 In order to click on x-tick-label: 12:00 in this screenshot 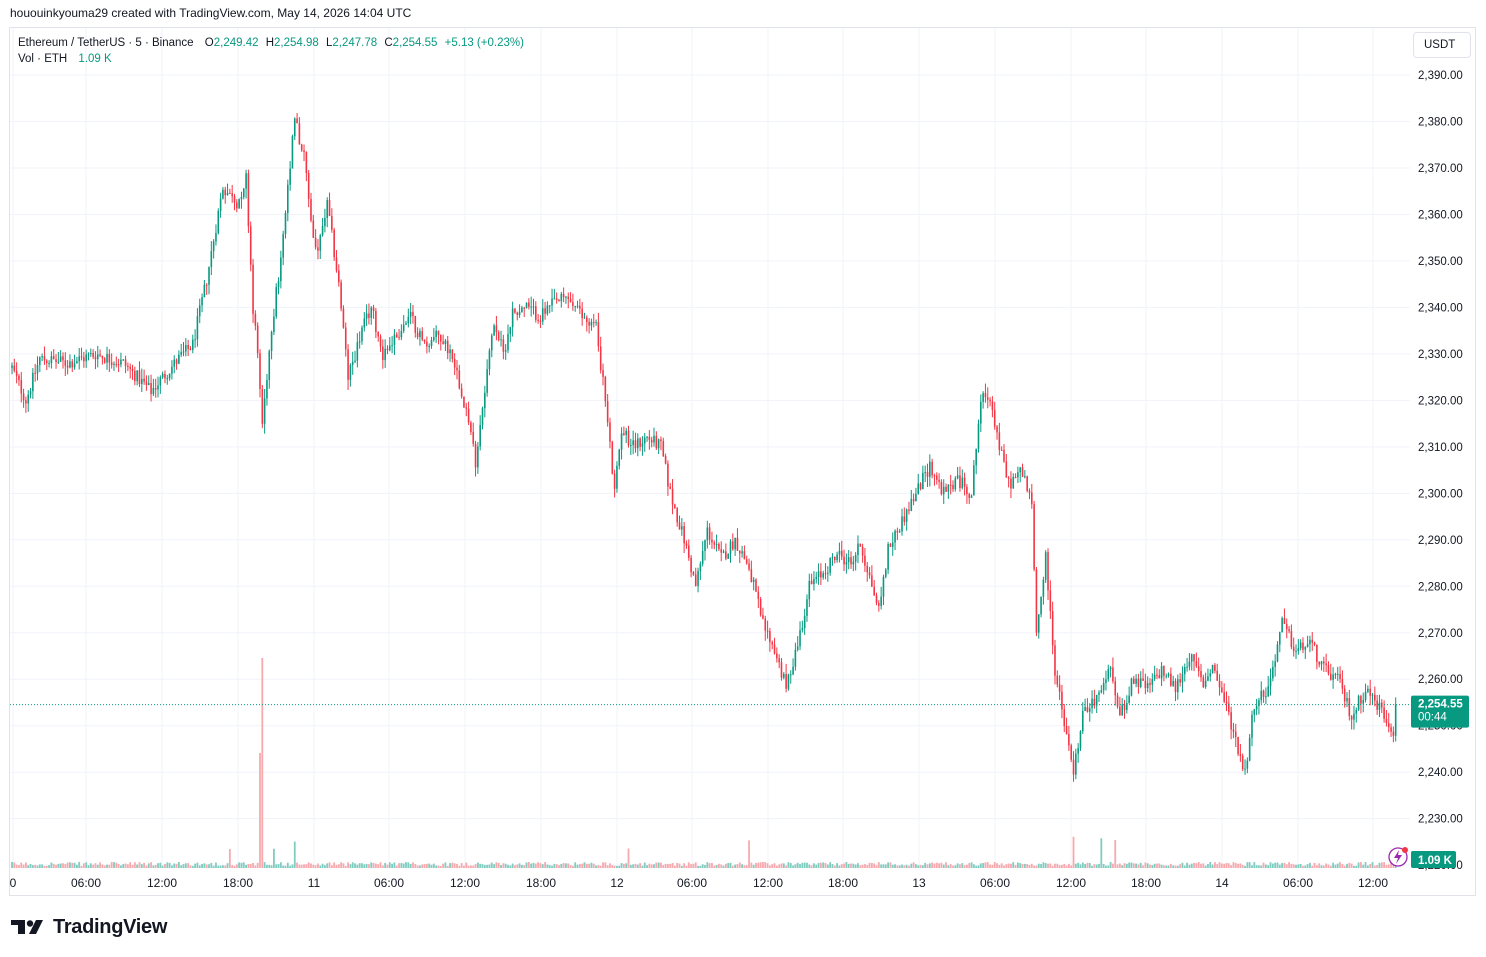, I will do `click(1071, 883)`.